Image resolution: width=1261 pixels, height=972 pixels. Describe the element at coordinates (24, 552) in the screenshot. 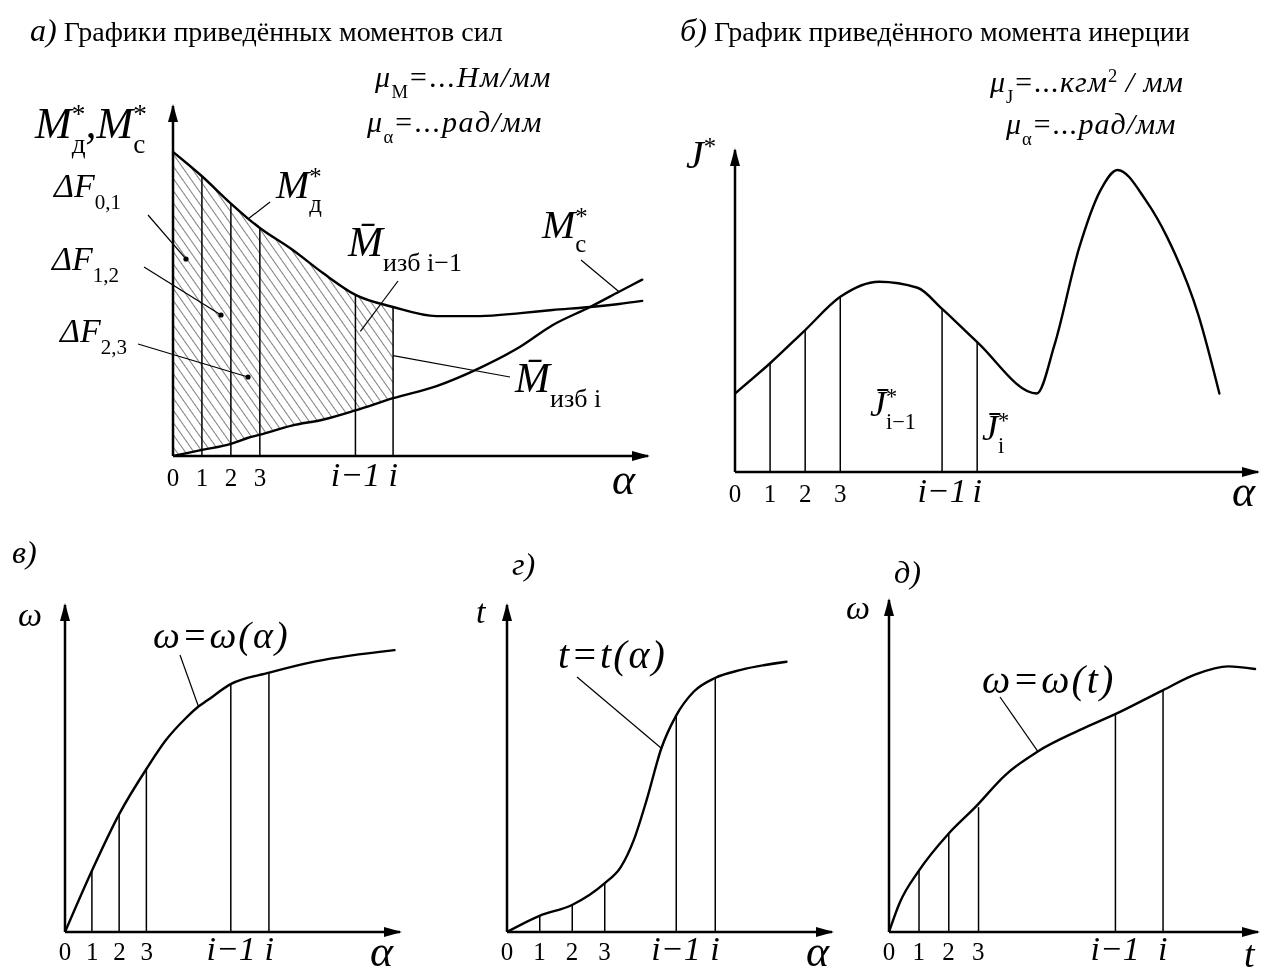

I see `chart-title: в)` at that location.